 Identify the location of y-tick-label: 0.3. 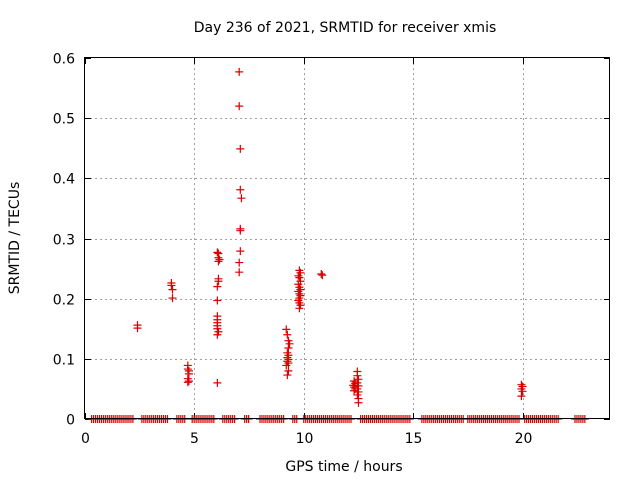
(64, 241).